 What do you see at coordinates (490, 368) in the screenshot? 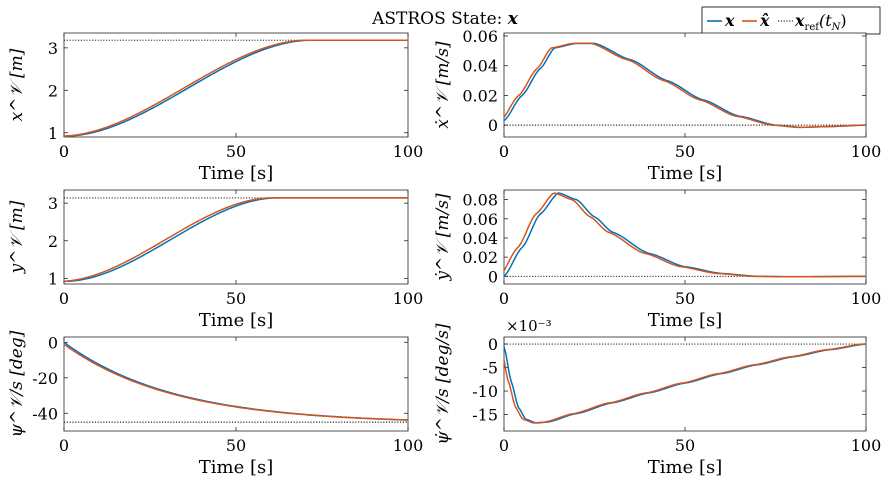
I see `y-tick-label: -5` at bounding box center [490, 368].